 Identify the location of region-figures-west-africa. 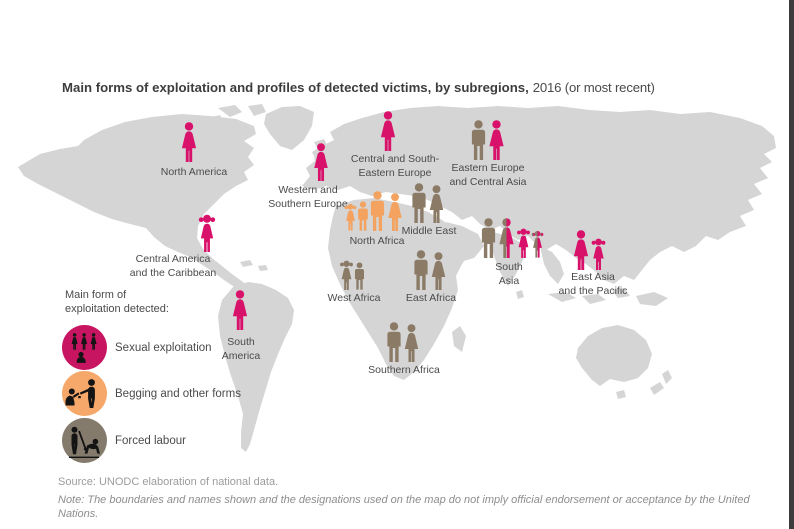
(352, 275).